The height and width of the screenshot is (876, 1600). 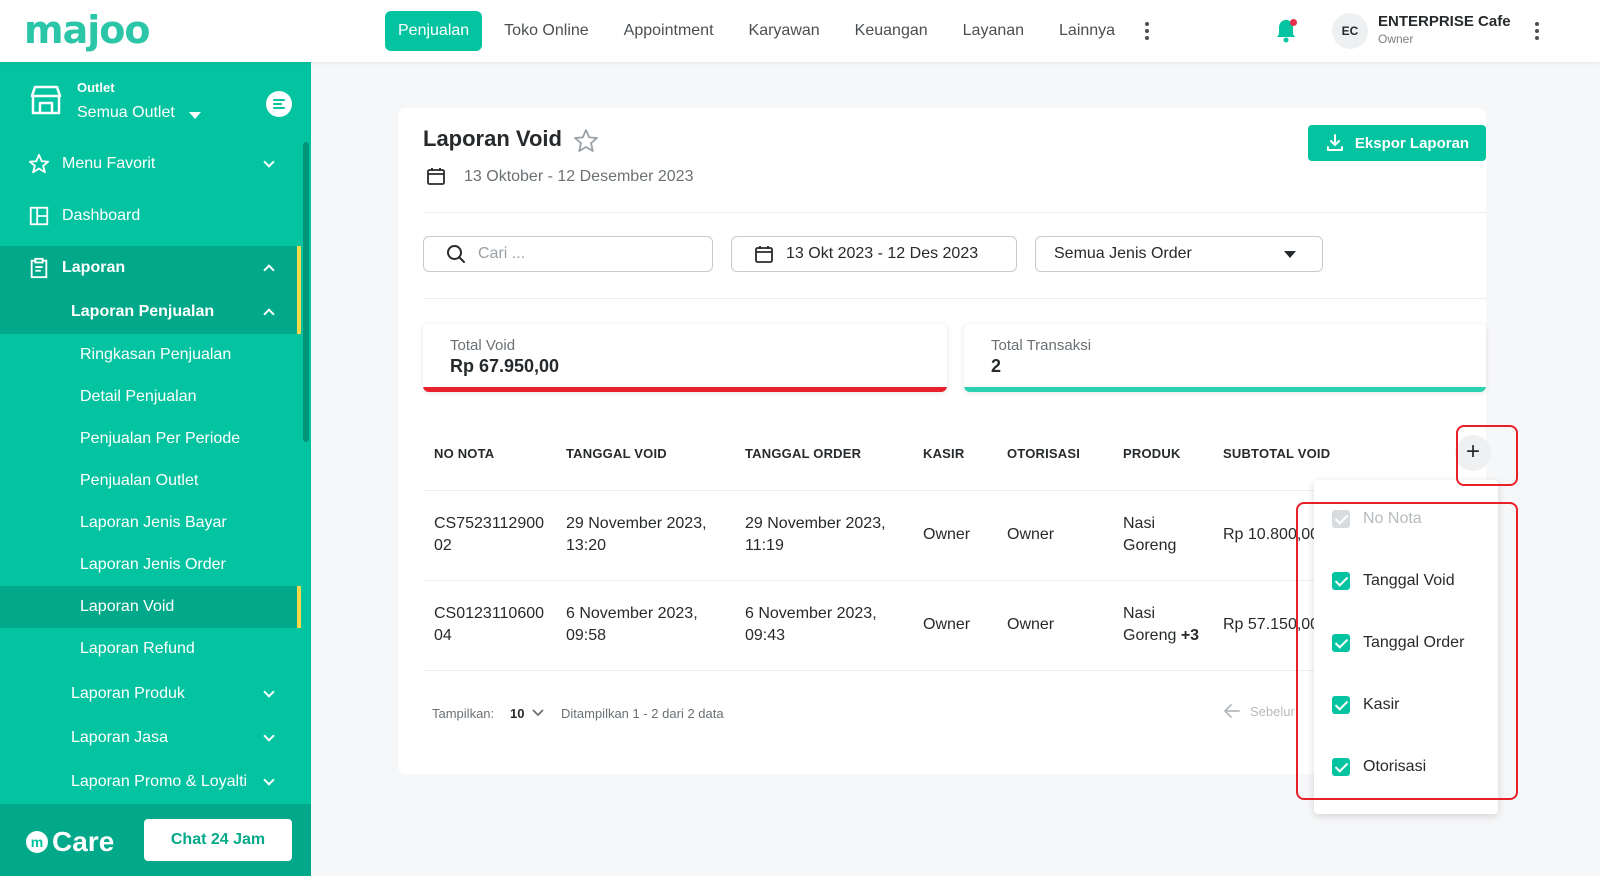 I want to click on sidebar-item-menu-favorit: Menu Favorit, so click(x=150, y=164).